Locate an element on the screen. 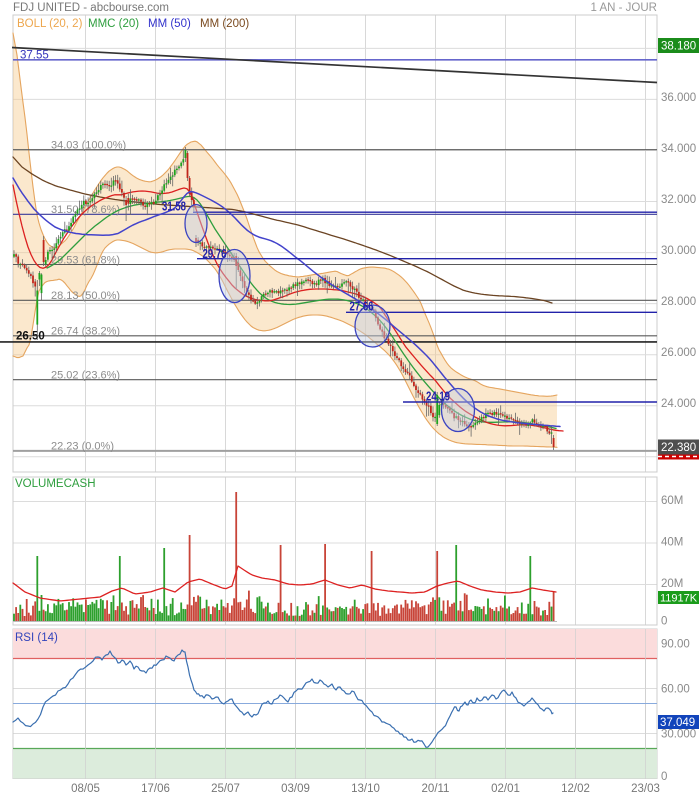 This screenshot has height=800, width=699. svg-text: 34.000 is located at coordinates (678, 149).